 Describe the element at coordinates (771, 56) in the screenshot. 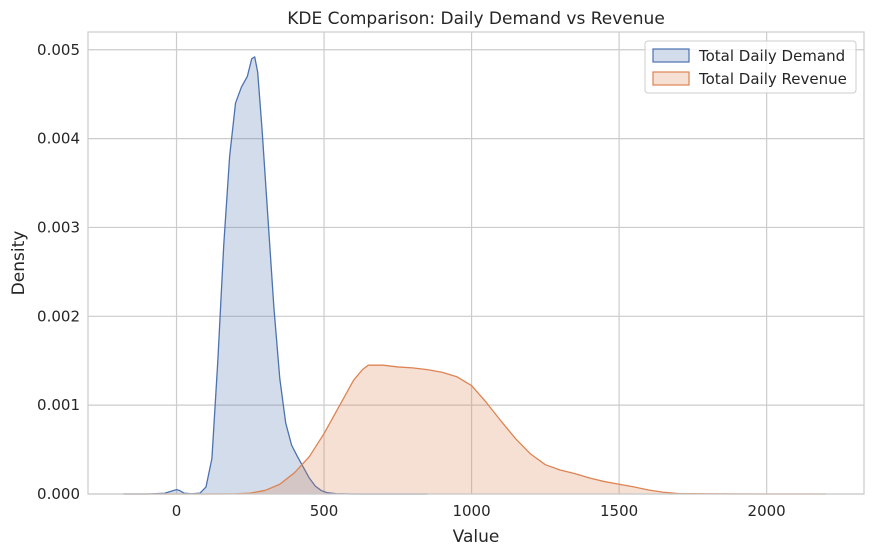

I see `legend-label-demand: Total Daily Demand` at that location.